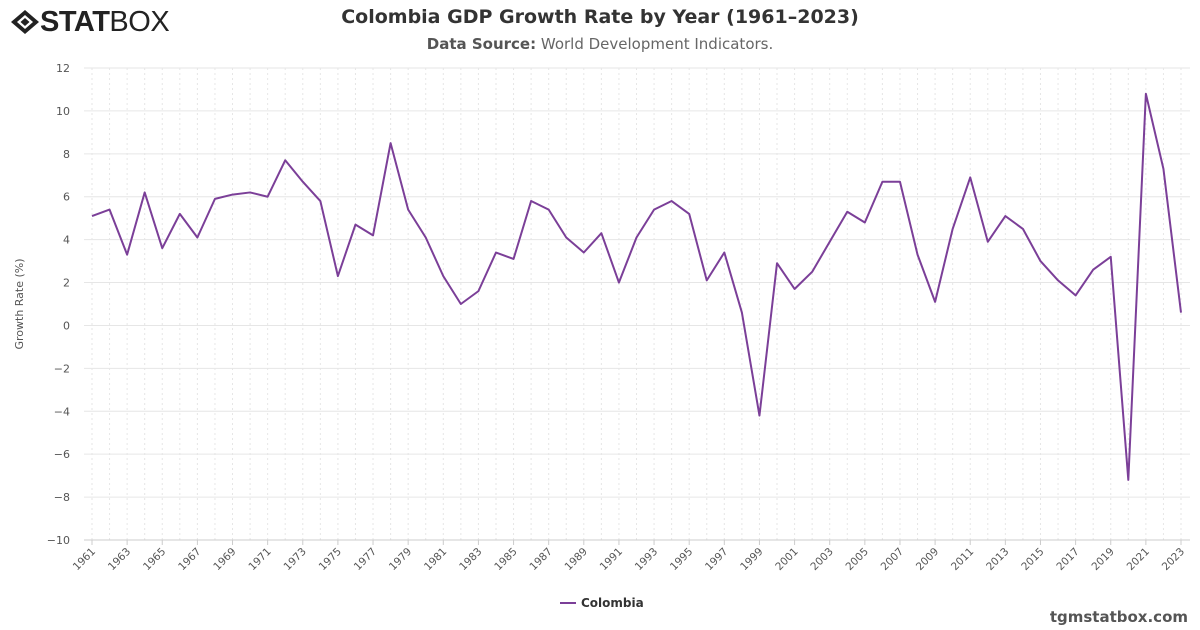 Image resolution: width=1200 pixels, height=630 pixels. Describe the element at coordinates (25, 22) in the screenshot. I see `diamond-logo-icon` at that location.